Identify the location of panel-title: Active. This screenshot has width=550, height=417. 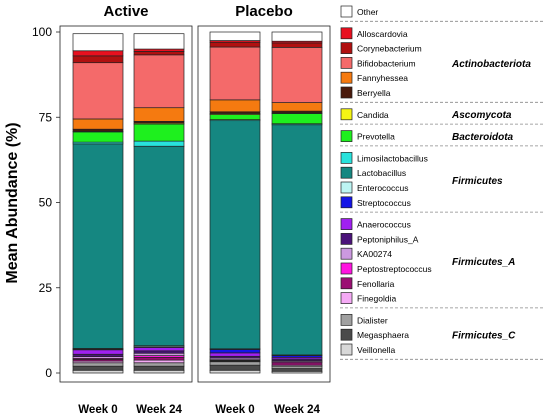
(125, 11).